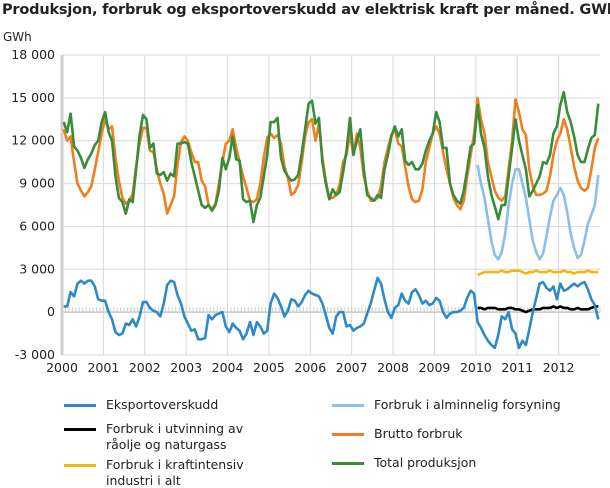  What do you see at coordinates (103, 367) in the screenshot?
I see `x-tick-label: 2001` at bounding box center [103, 367].